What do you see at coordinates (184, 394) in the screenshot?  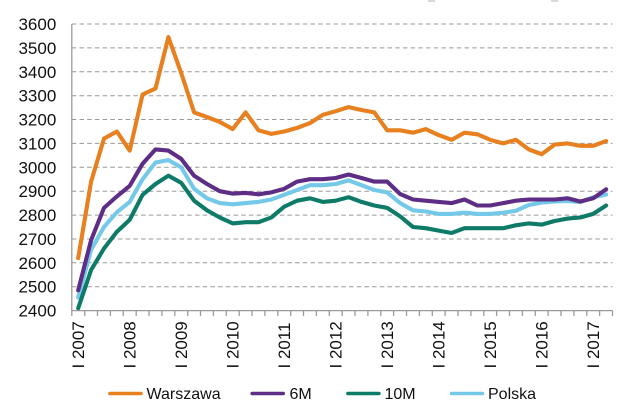 I see `svg-text: Warszawa` at bounding box center [184, 394].